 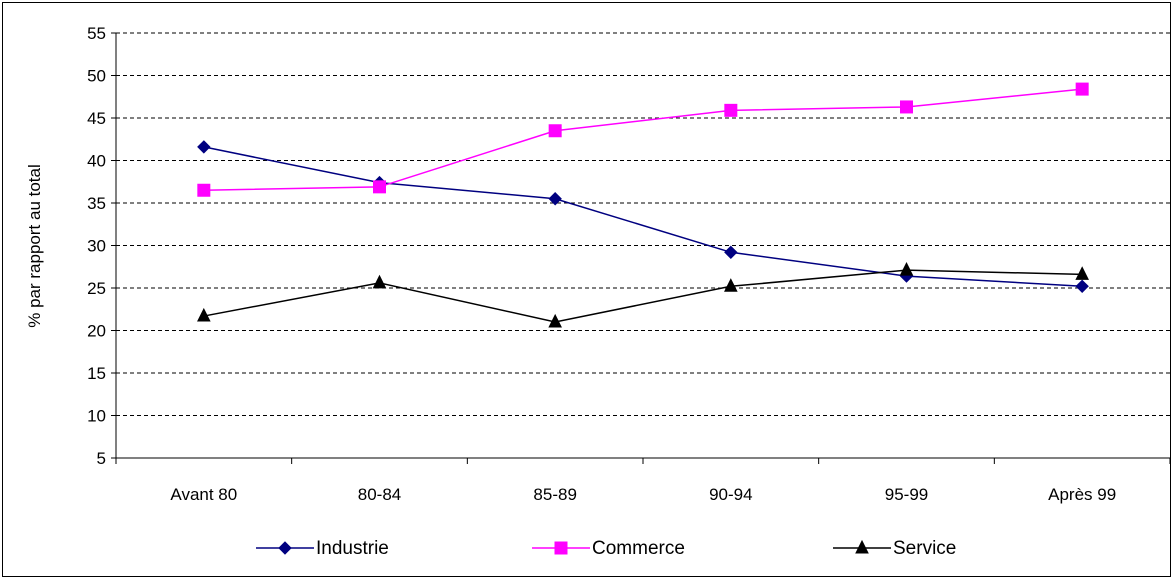 I want to click on y-axis-label: % par rapport au total, so click(x=34, y=245).